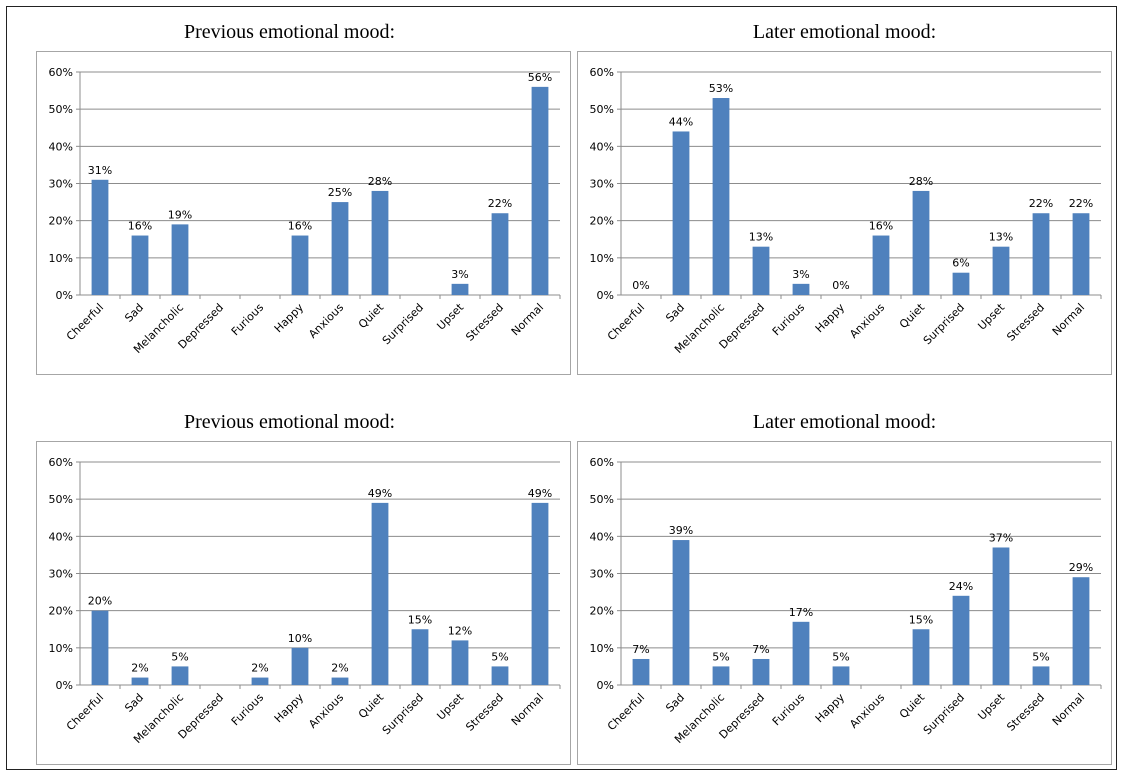 The image size is (1125, 778). I want to click on data-label: 10%, so click(300, 638).